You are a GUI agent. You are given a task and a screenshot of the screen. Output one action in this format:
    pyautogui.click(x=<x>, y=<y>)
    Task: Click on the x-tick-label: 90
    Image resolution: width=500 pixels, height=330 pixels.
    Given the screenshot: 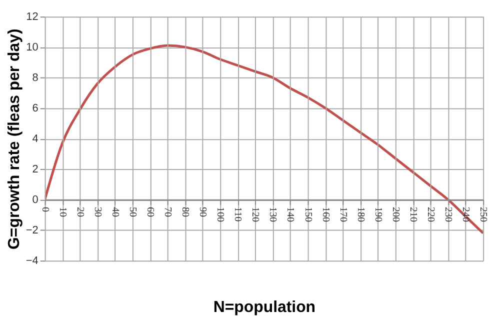 What is the action you would take?
    pyautogui.click(x=202, y=212)
    